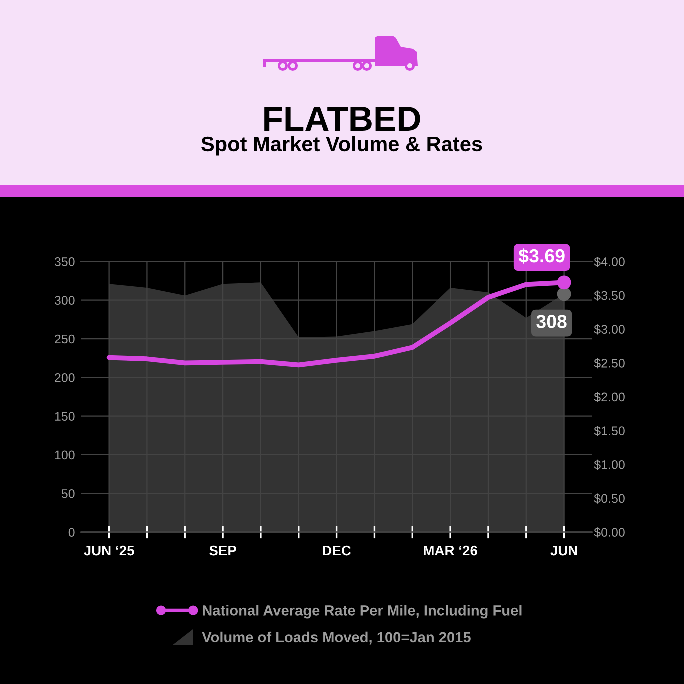 Image resolution: width=684 pixels, height=684 pixels. I want to click on x-tick-label: SEP, so click(223, 551).